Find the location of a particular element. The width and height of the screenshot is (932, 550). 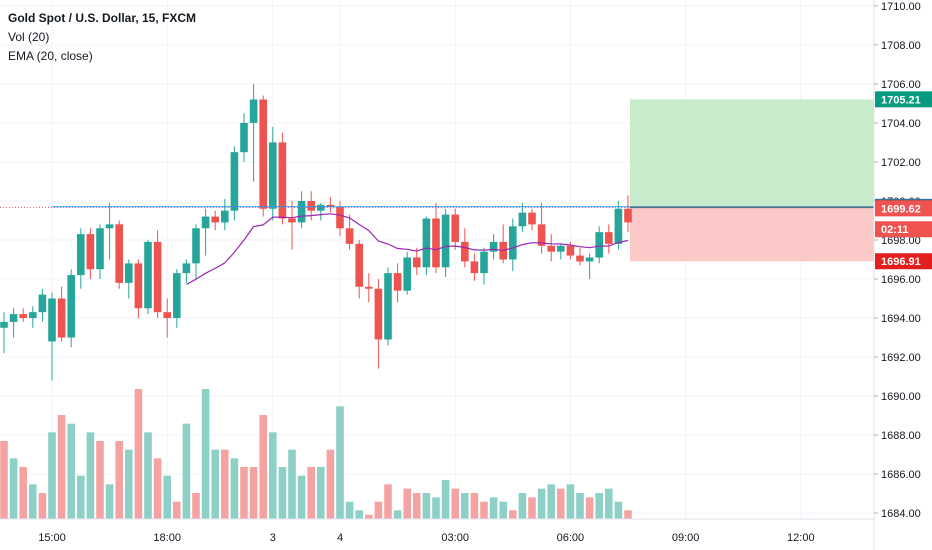

y-tick-label: 1686.00 is located at coordinates (901, 475).